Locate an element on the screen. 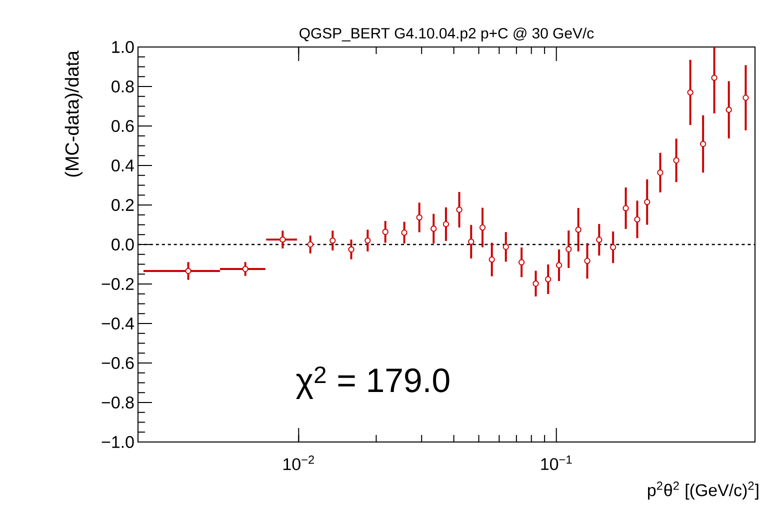 This screenshot has width=763, height=512. y-tick-label: −0.8 is located at coordinates (118, 402).